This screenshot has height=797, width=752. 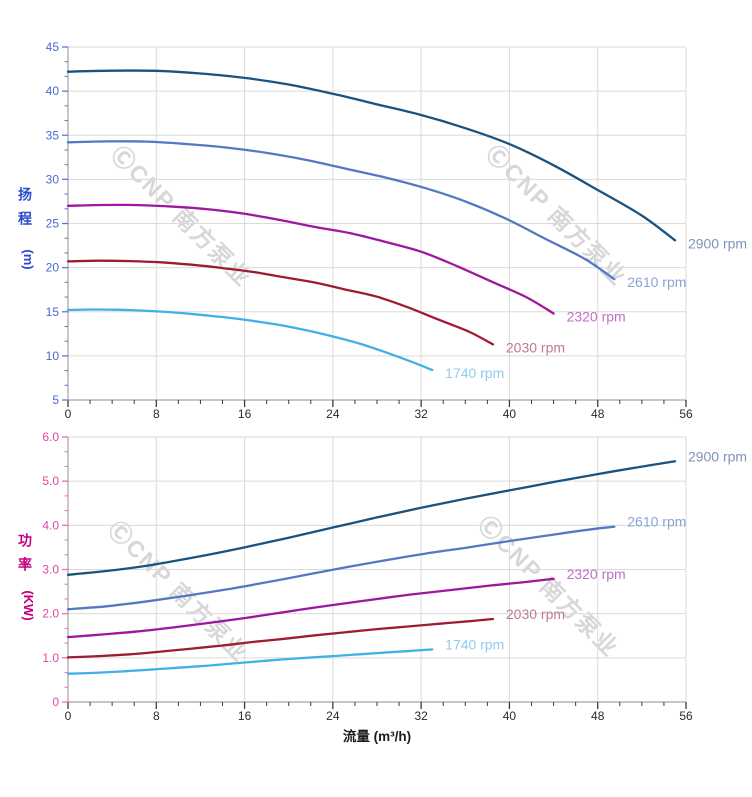 I want to click on y-tick-label: 1.0, so click(x=50, y=658).